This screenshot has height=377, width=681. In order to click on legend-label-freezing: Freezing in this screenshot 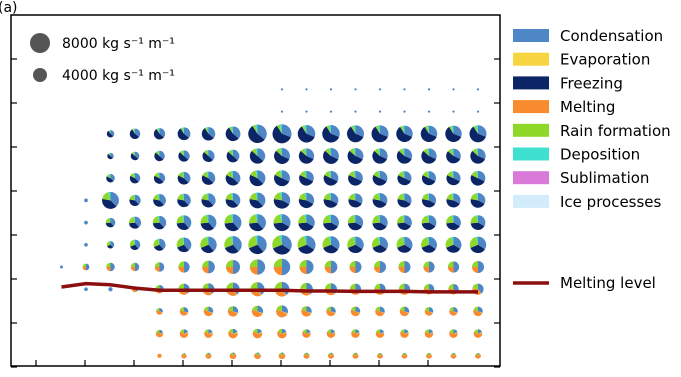, I will do `click(591, 83)`.